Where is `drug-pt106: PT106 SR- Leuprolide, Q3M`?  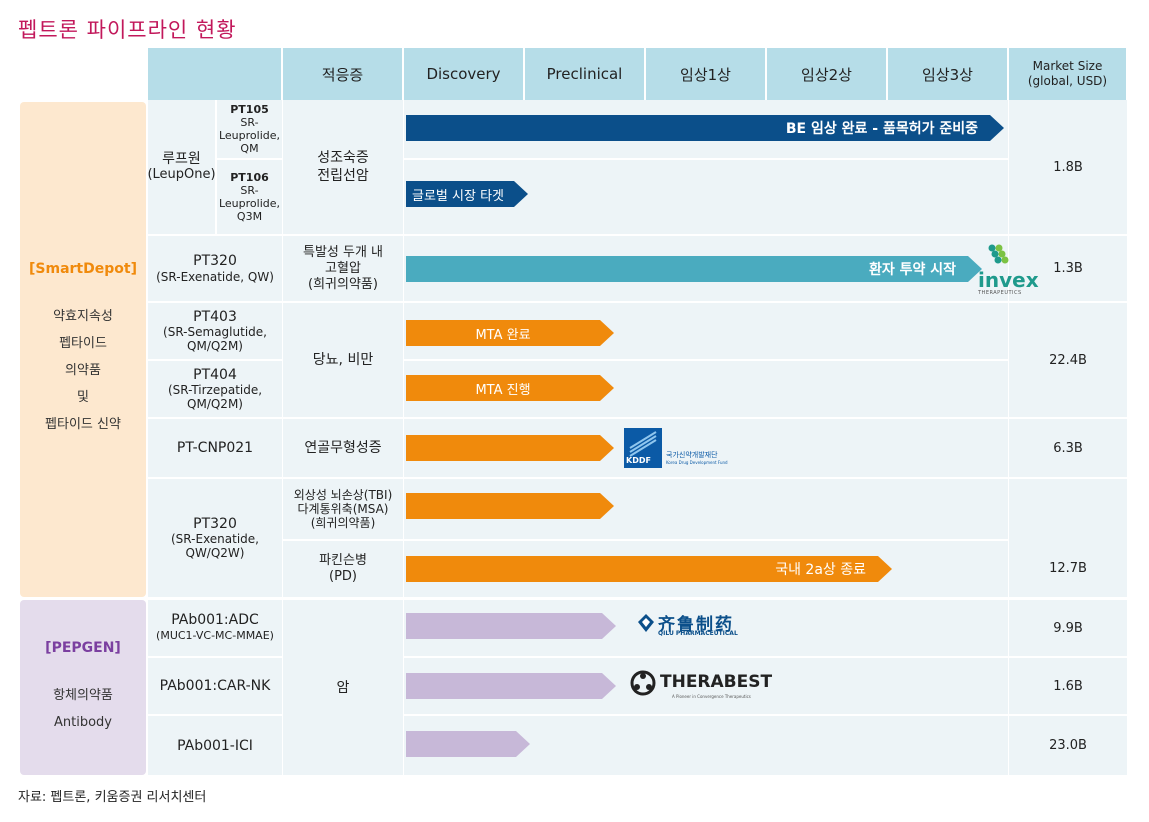 drug-pt106: PT106 SR- Leuprolide, Q3M is located at coordinates (249, 197).